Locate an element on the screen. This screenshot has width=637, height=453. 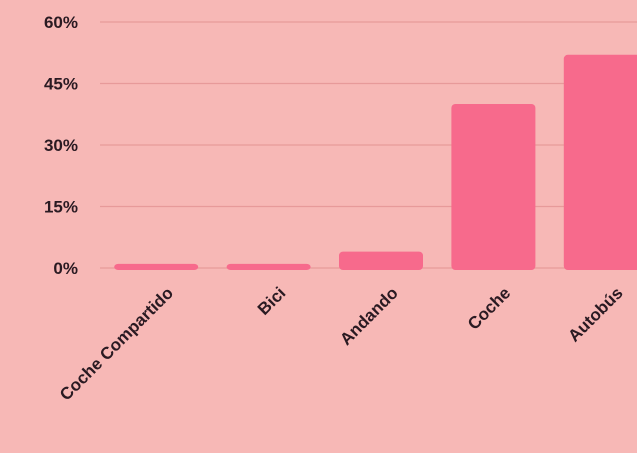
y-tick-label: 60% is located at coordinates (61, 22).